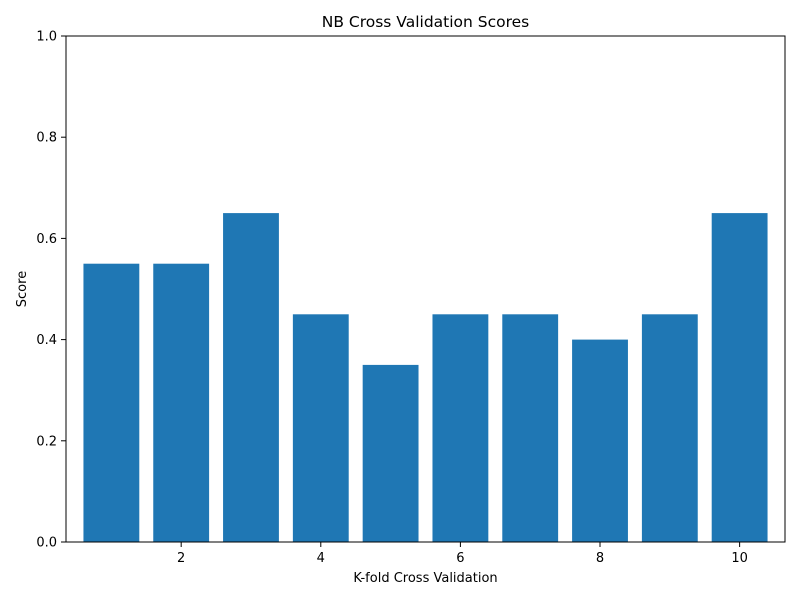 Image resolution: width=800 pixels, height=600 pixels. What do you see at coordinates (51, 290) in the screenshot?
I see `y-axis-ticks: 0.0 0.2 0.4 0.6 0.8 1.0` at bounding box center [51, 290].